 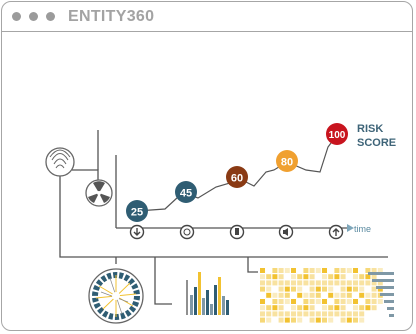 I want to click on window-minimize-dot, so click(x=33, y=16).